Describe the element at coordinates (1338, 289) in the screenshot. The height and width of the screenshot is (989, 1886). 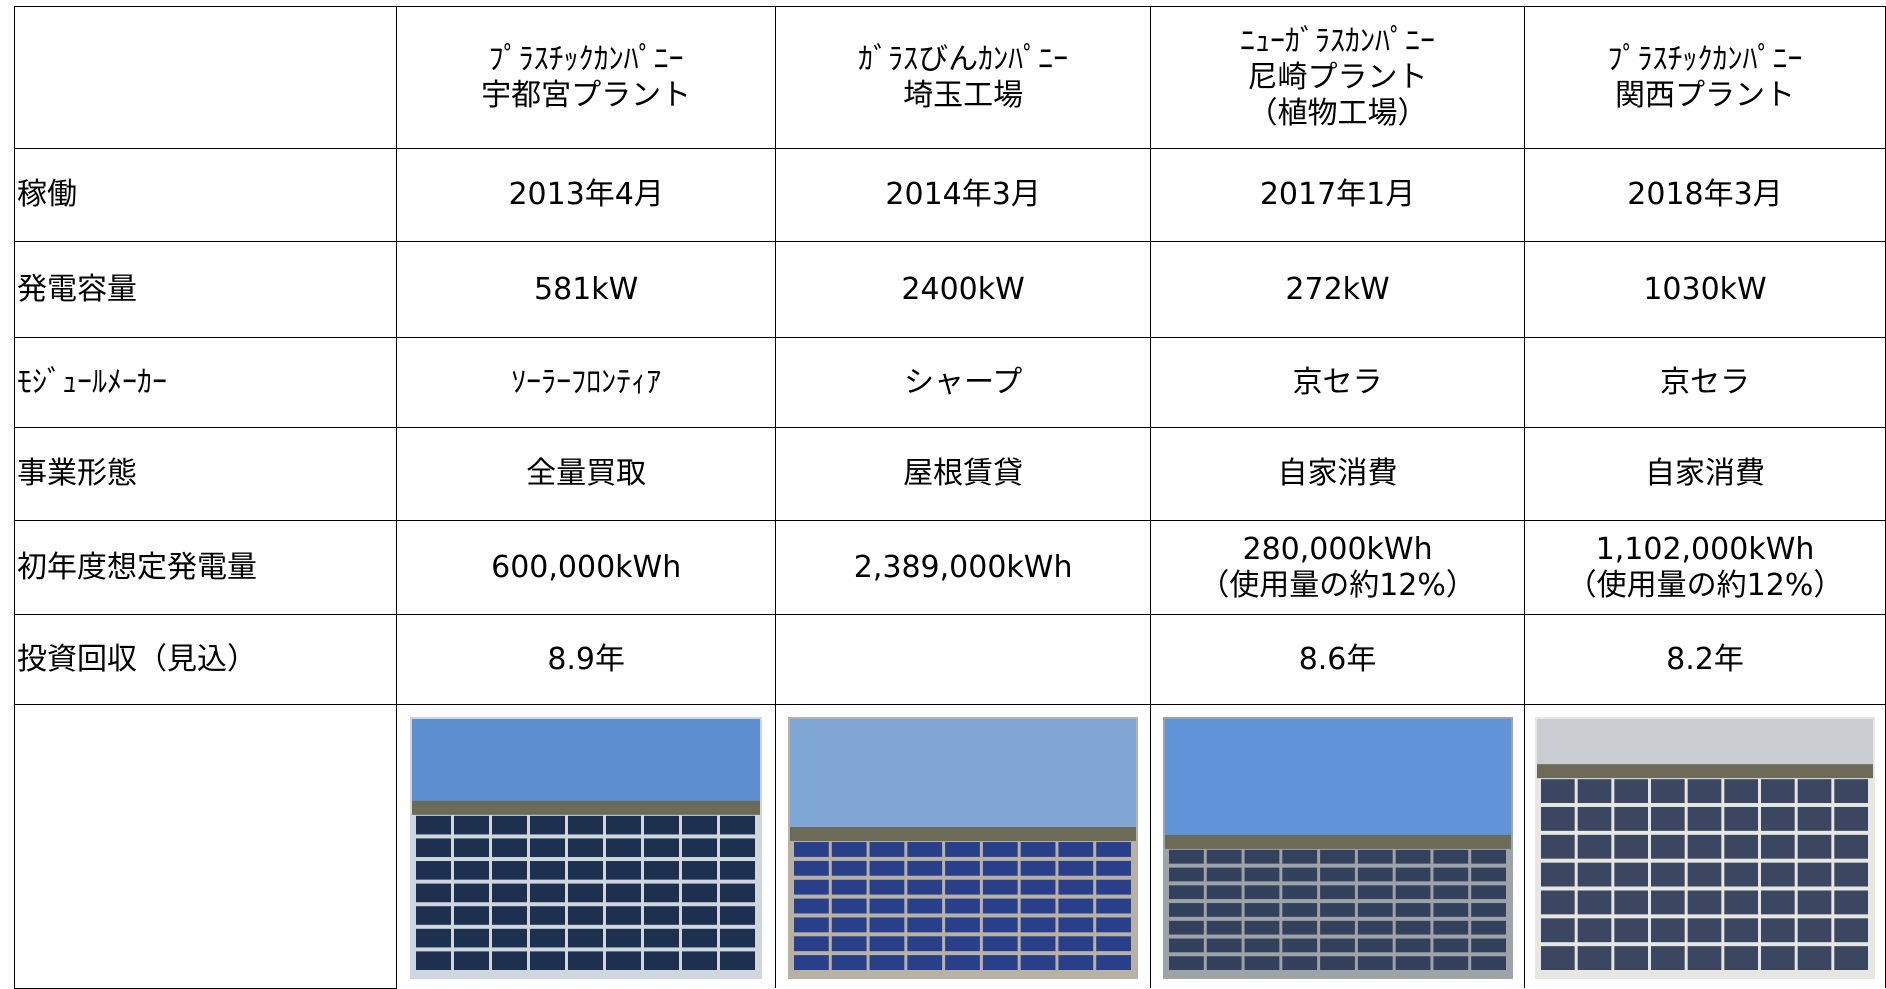
I see `cell: 272kW` at that location.